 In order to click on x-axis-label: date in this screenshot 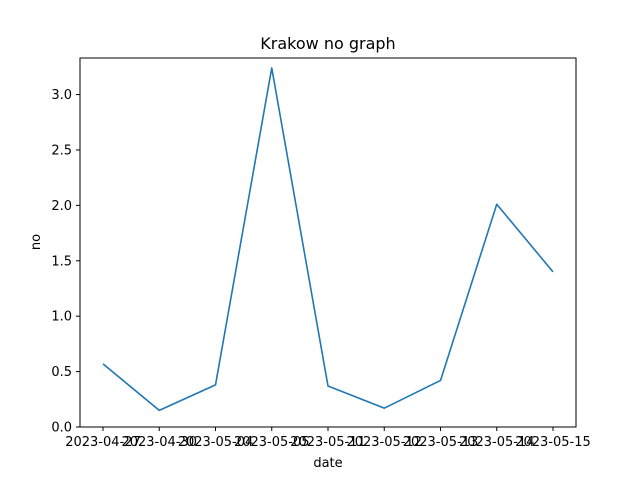, I will do `click(327, 463)`.